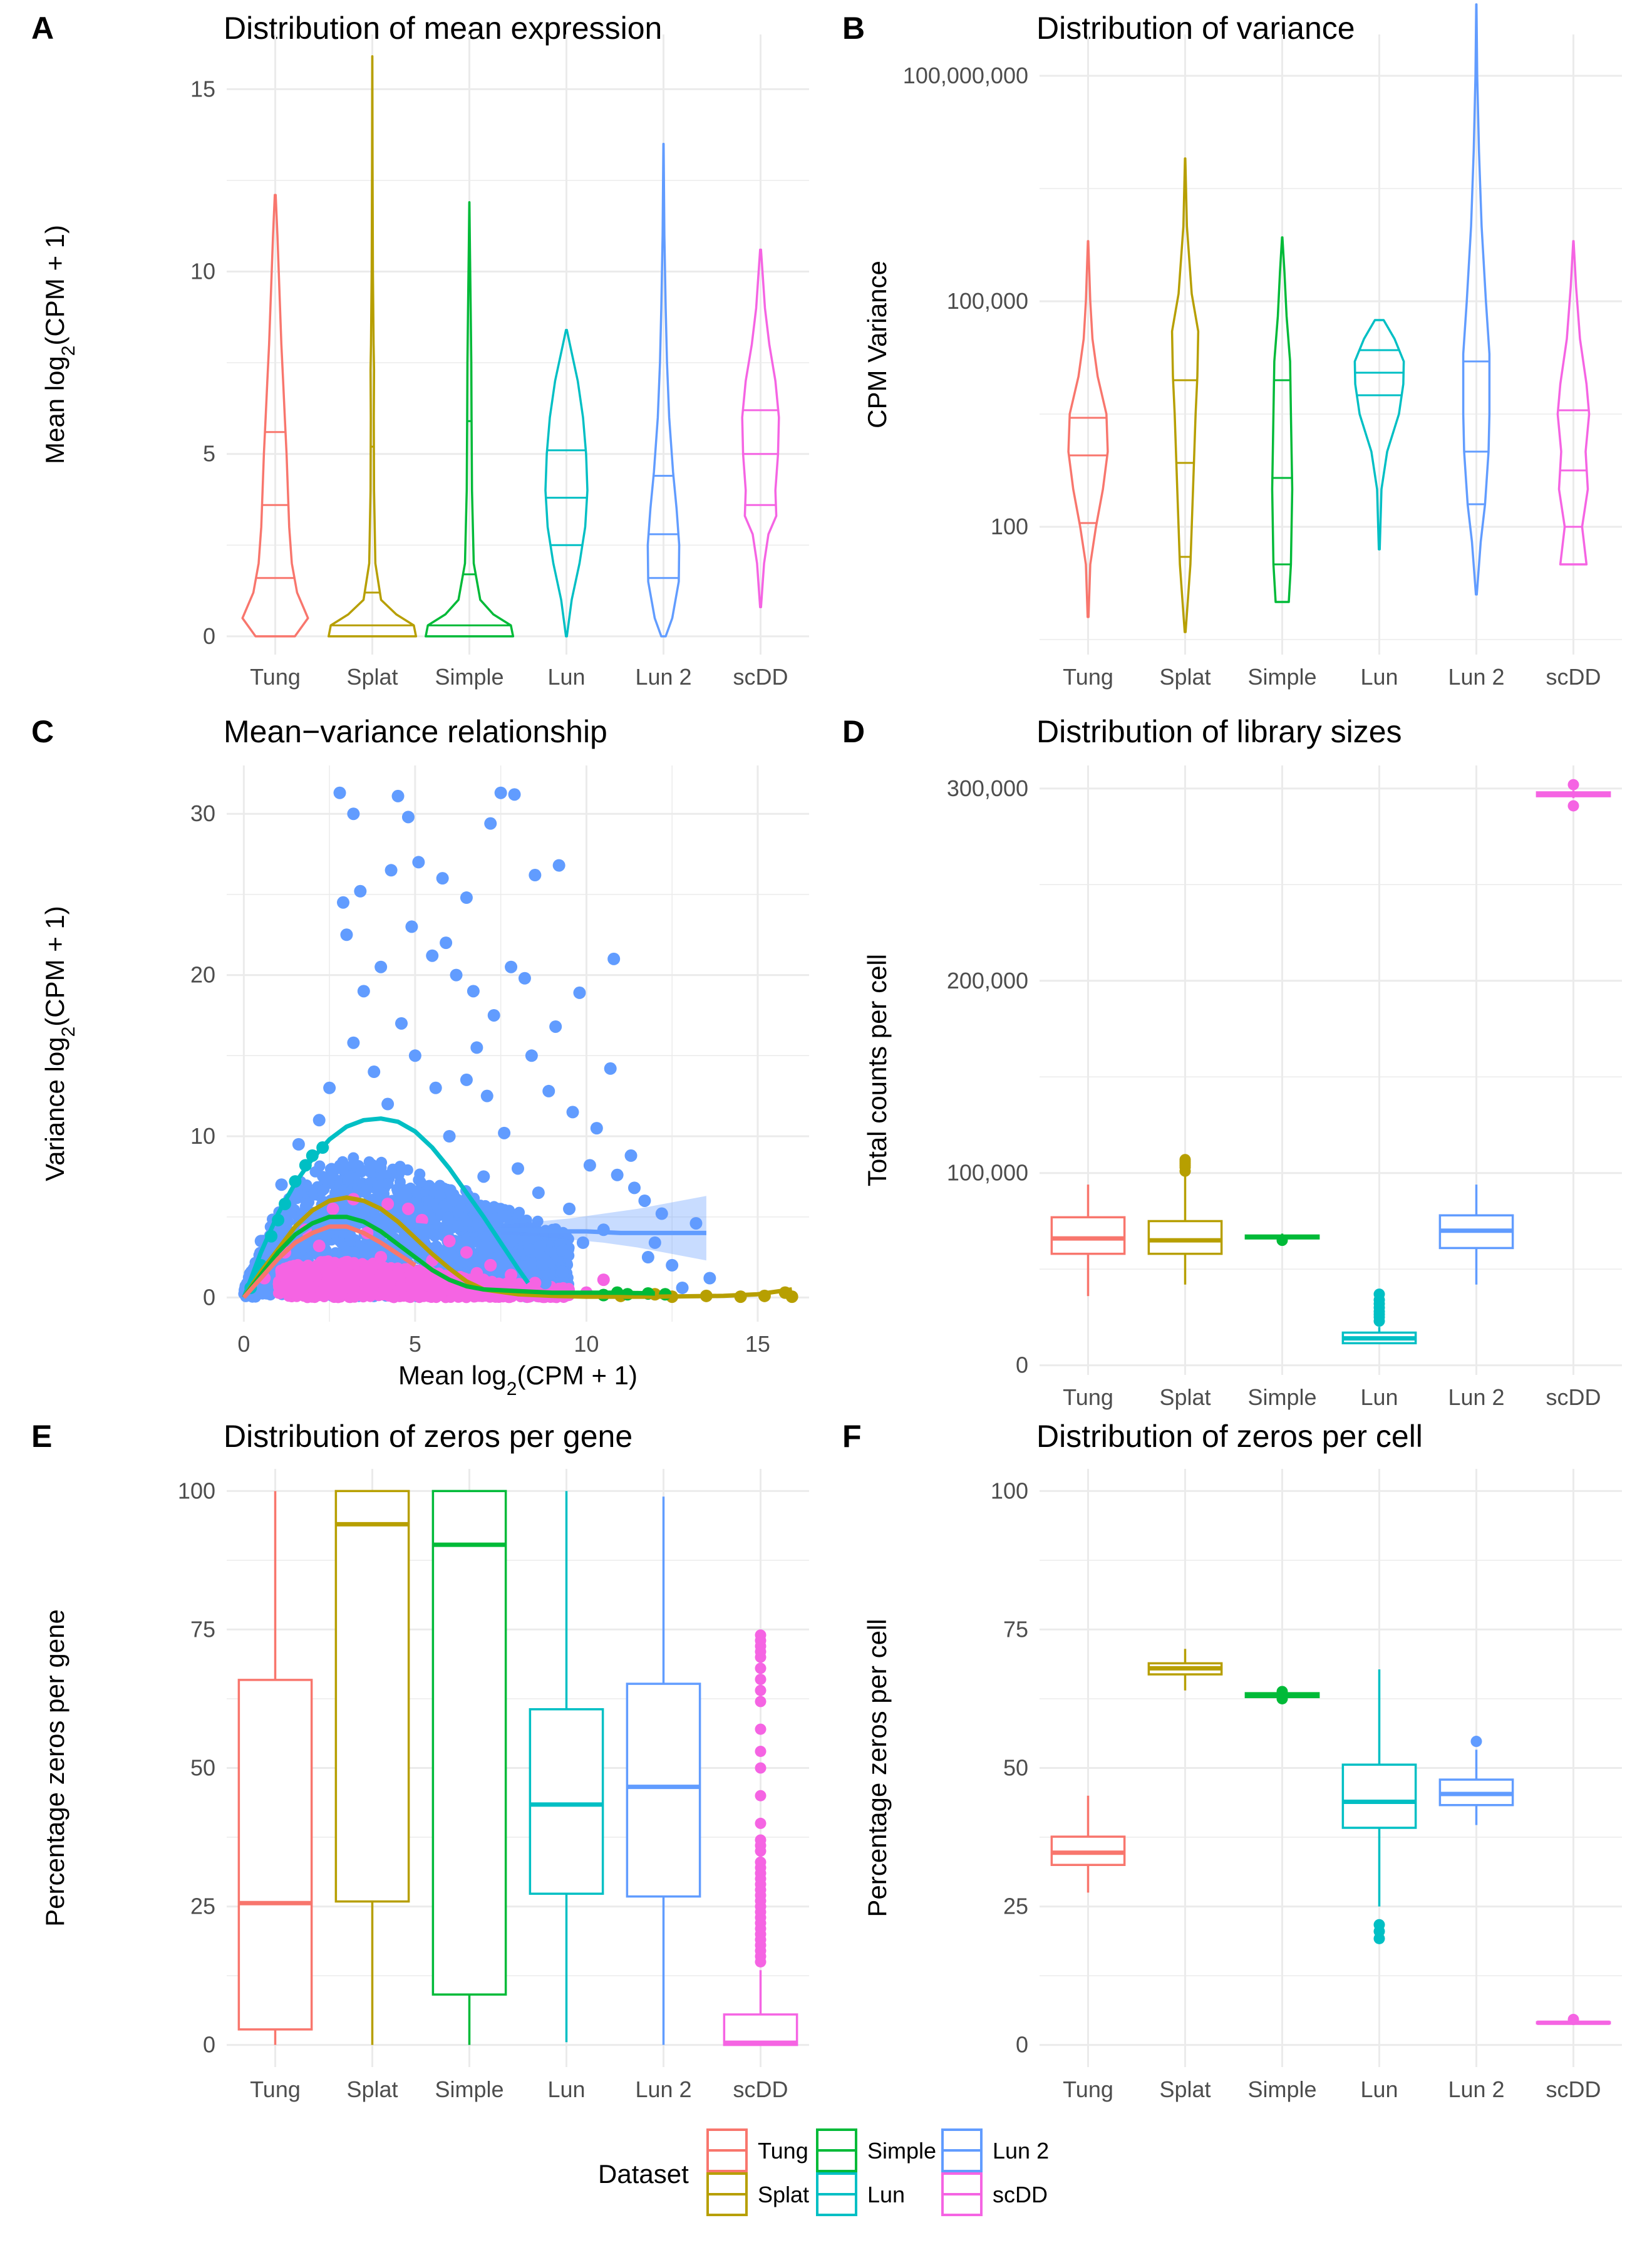 Image resolution: width=1652 pixels, height=2255 pixels. Describe the element at coordinates (853, 731) in the screenshot. I see `panel-label: D` at that location.